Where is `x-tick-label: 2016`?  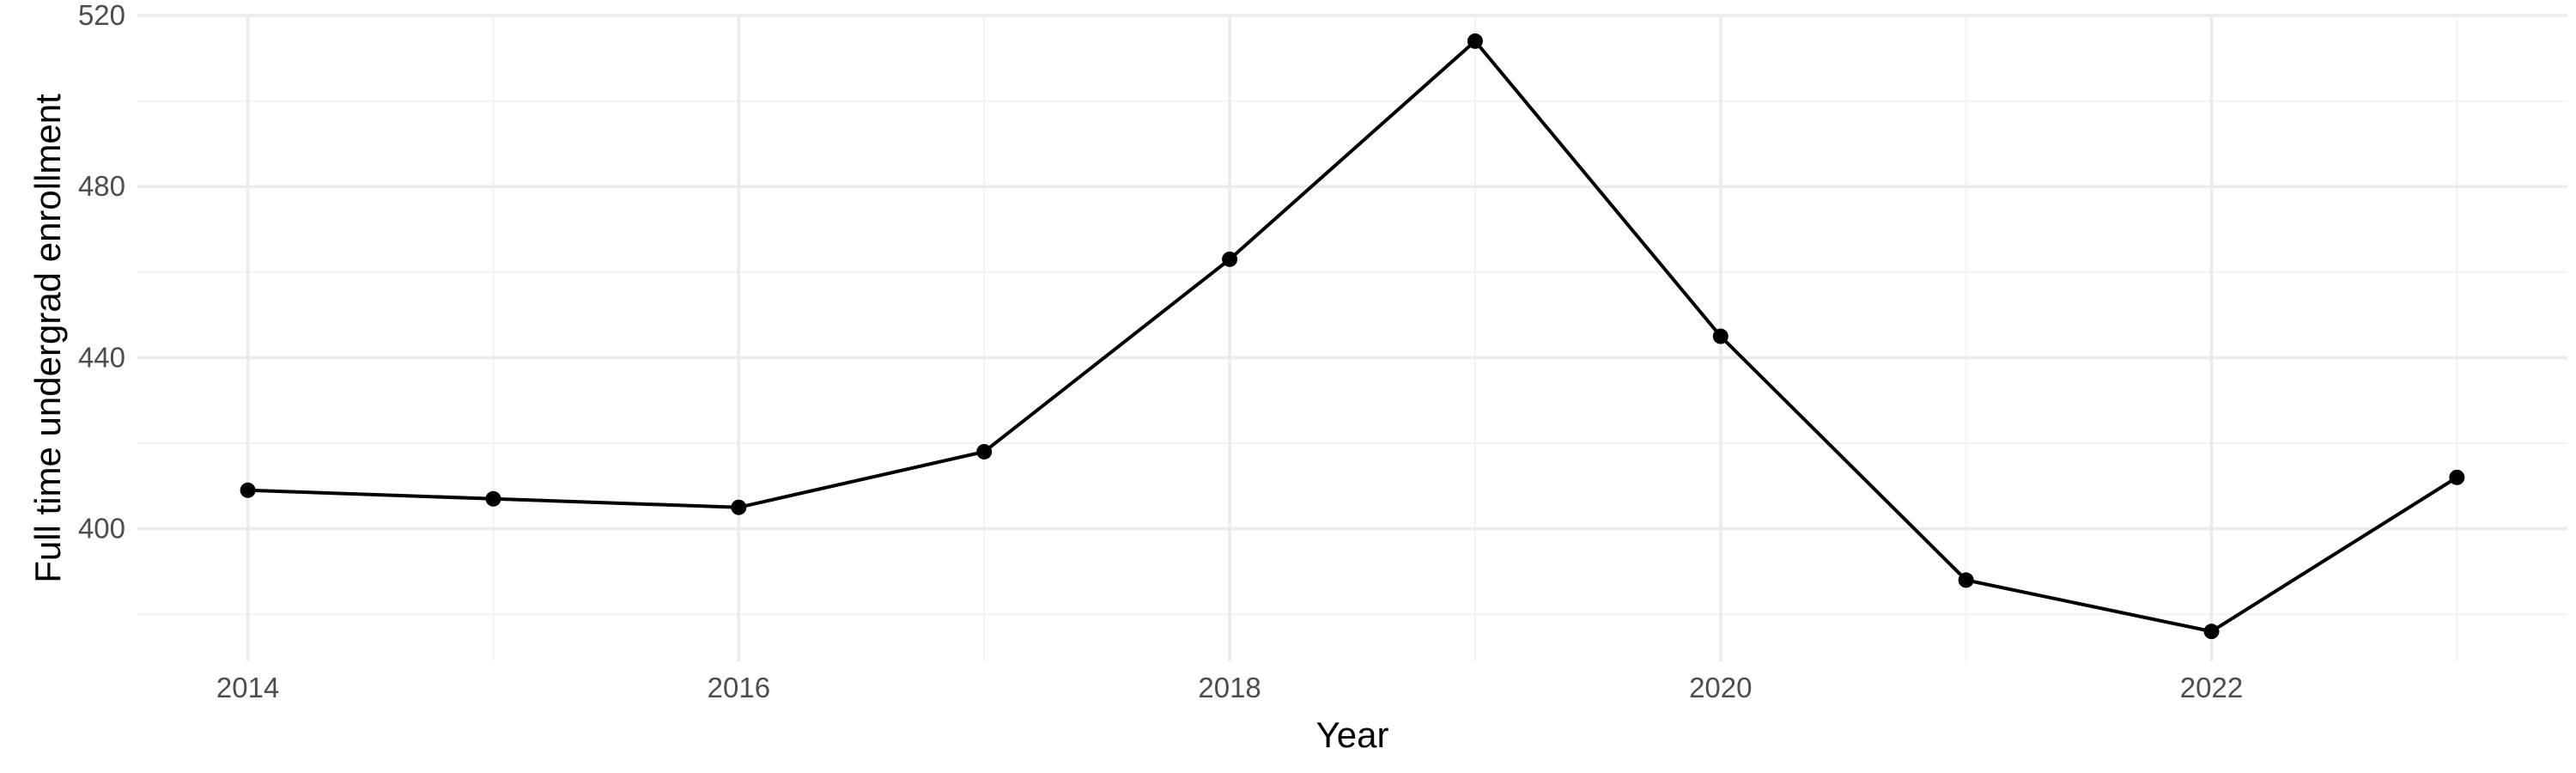 x-tick-label: 2016 is located at coordinates (739, 687).